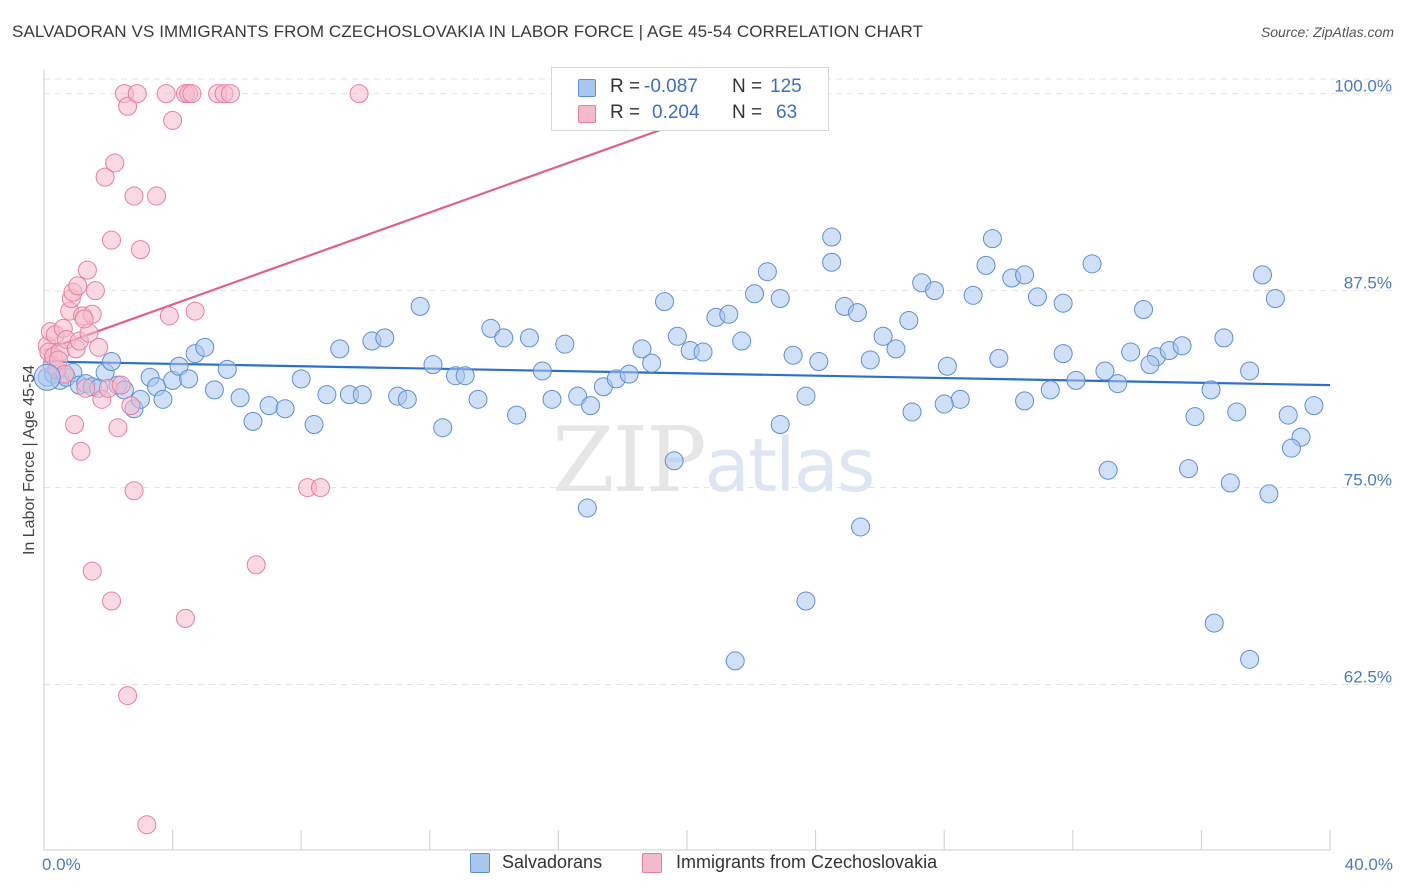 Image resolution: width=1406 pixels, height=892 pixels. What do you see at coordinates (652, 863) in the screenshot?
I see `bottom-legend-swatch-pink` at bounding box center [652, 863].